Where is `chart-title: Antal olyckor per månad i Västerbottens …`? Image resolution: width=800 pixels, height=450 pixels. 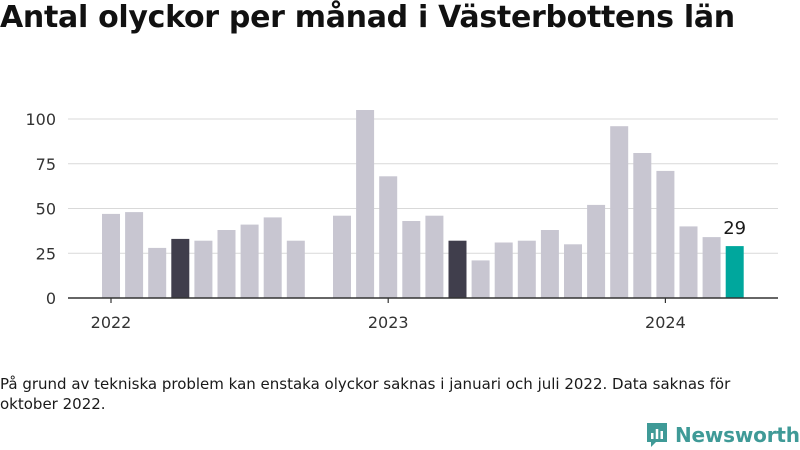
chart-title: Antal olyckor per månad i Västerbottens … is located at coordinates (367, 17).